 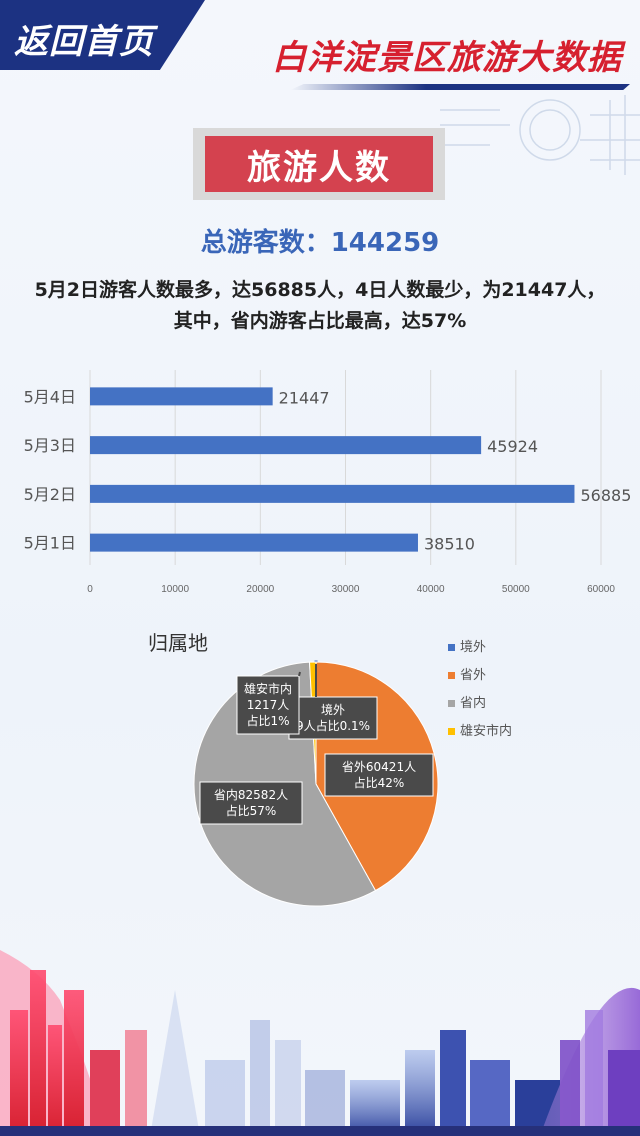 What do you see at coordinates (601, 589) in the screenshot?
I see `x-tick-label: 60000` at bounding box center [601, 589].